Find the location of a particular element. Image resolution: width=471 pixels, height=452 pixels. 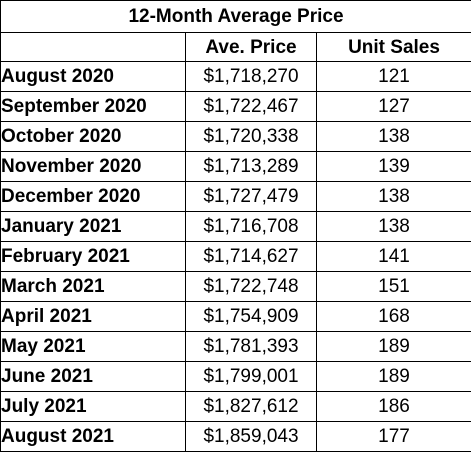

units-cell: 121 is located at coordinates (393, 76).